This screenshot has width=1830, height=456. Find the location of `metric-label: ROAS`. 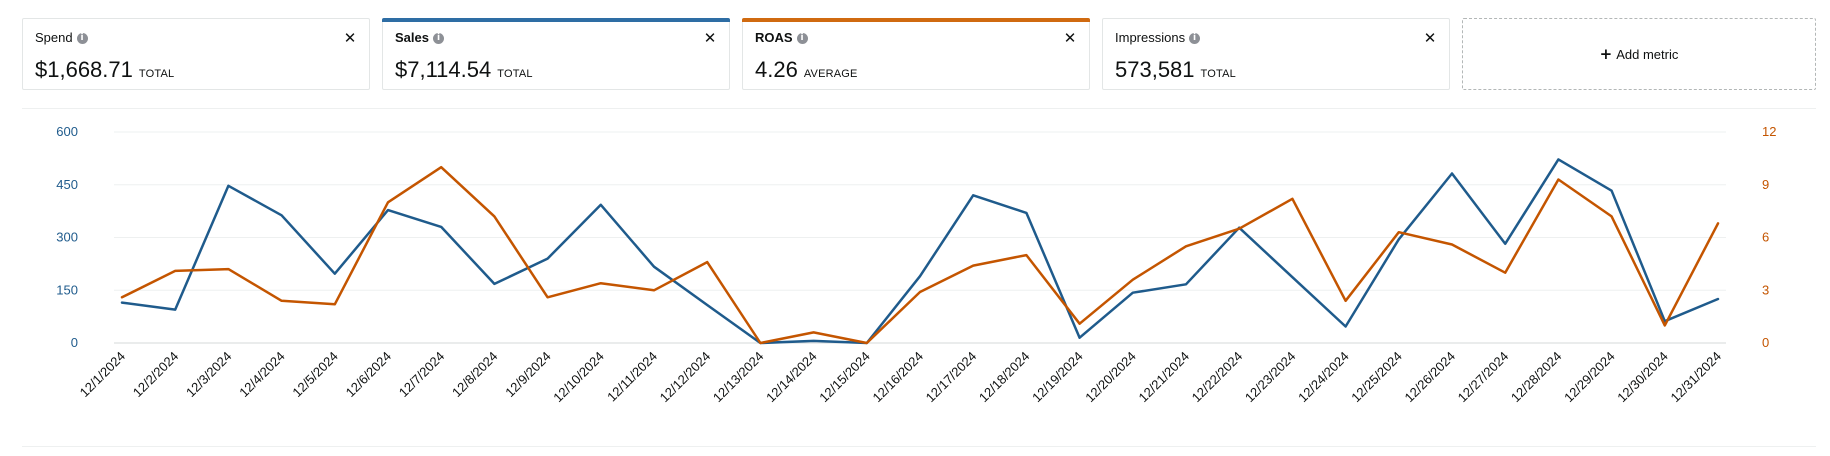

metric-label: ROAS is located at coordinates (774, 37).